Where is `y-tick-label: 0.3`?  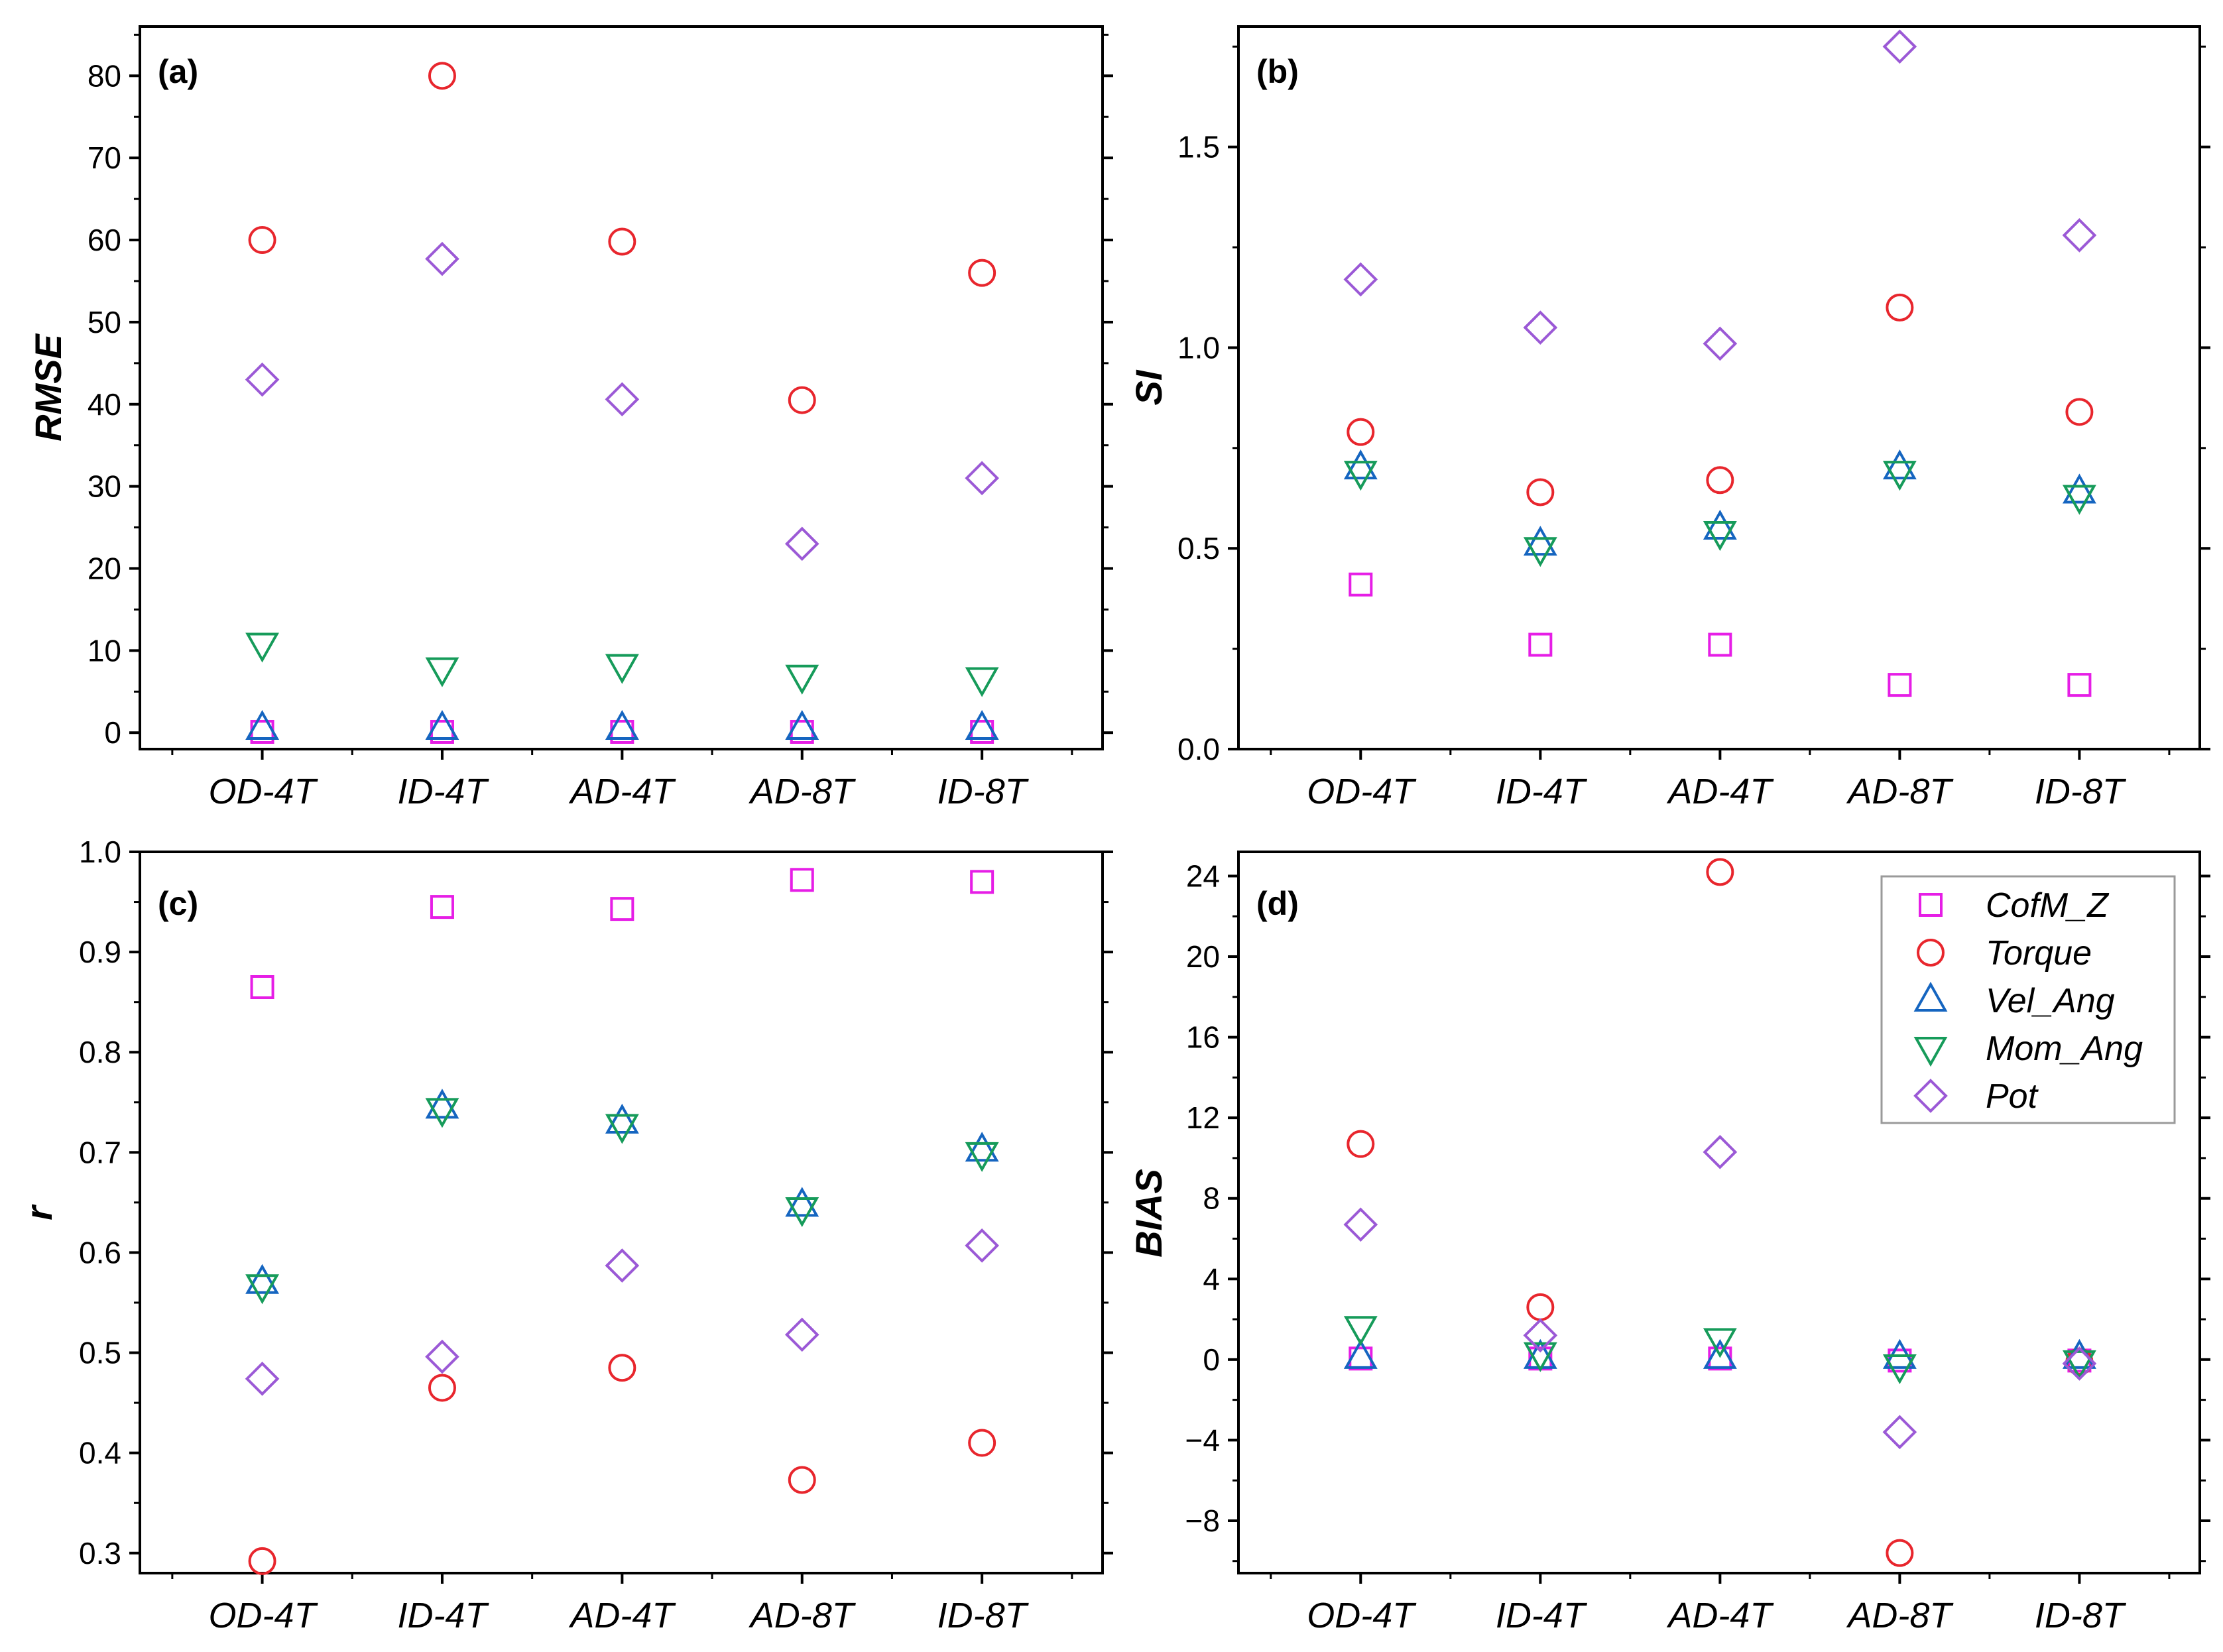 y-tick-label: 0.3 is located at coordinates (100, 1553).